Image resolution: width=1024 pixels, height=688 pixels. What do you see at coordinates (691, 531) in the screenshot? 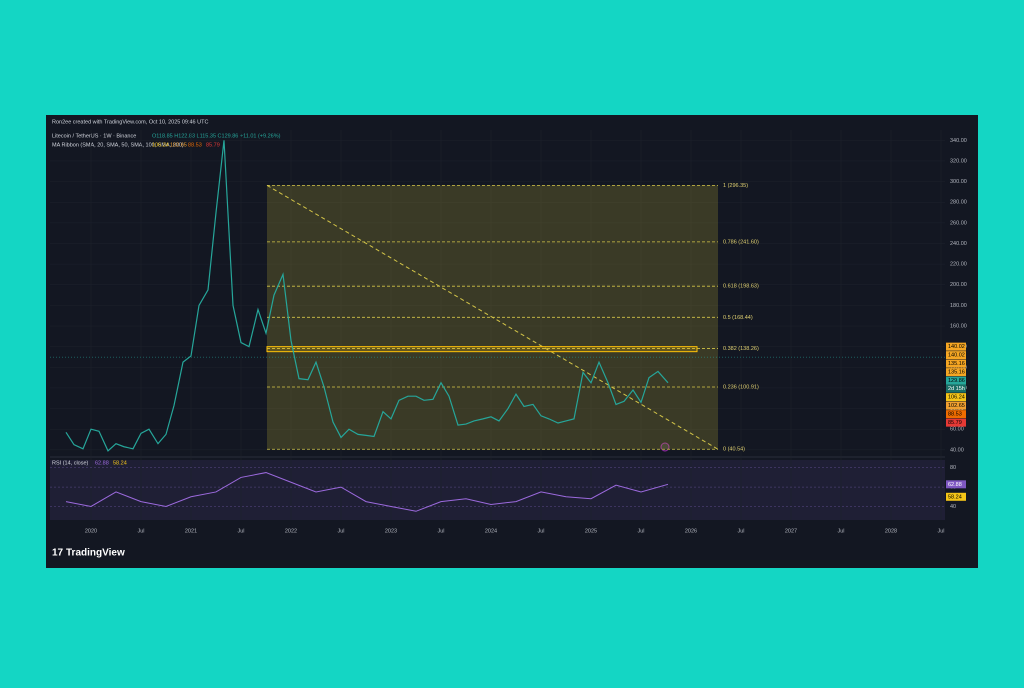
I see `x-tick-label: 2026` at bounding box center [691, 531].